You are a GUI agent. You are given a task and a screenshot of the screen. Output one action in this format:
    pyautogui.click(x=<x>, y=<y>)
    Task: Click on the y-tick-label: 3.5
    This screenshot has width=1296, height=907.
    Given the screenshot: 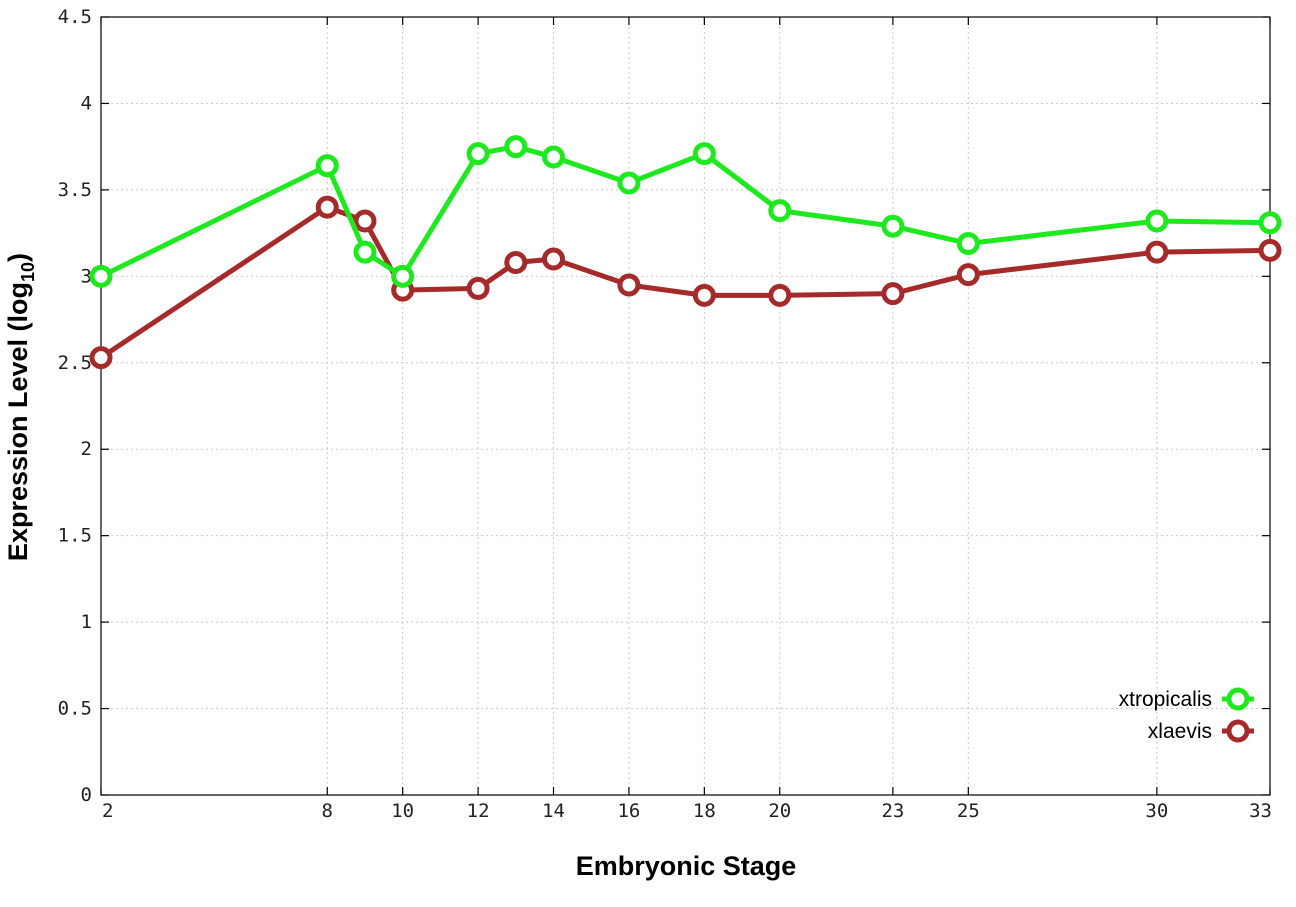 What is the action you would take?
    pyautogui.click(x=75, y=190)
    